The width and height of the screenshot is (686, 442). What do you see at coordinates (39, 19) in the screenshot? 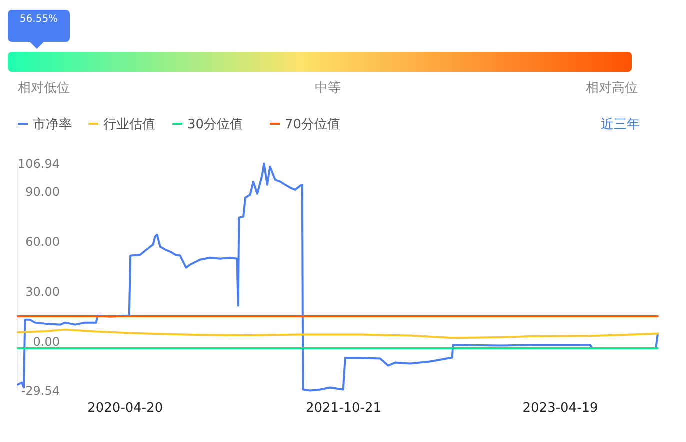
I see `text: 56.55%` at bounding box center [39, 19].